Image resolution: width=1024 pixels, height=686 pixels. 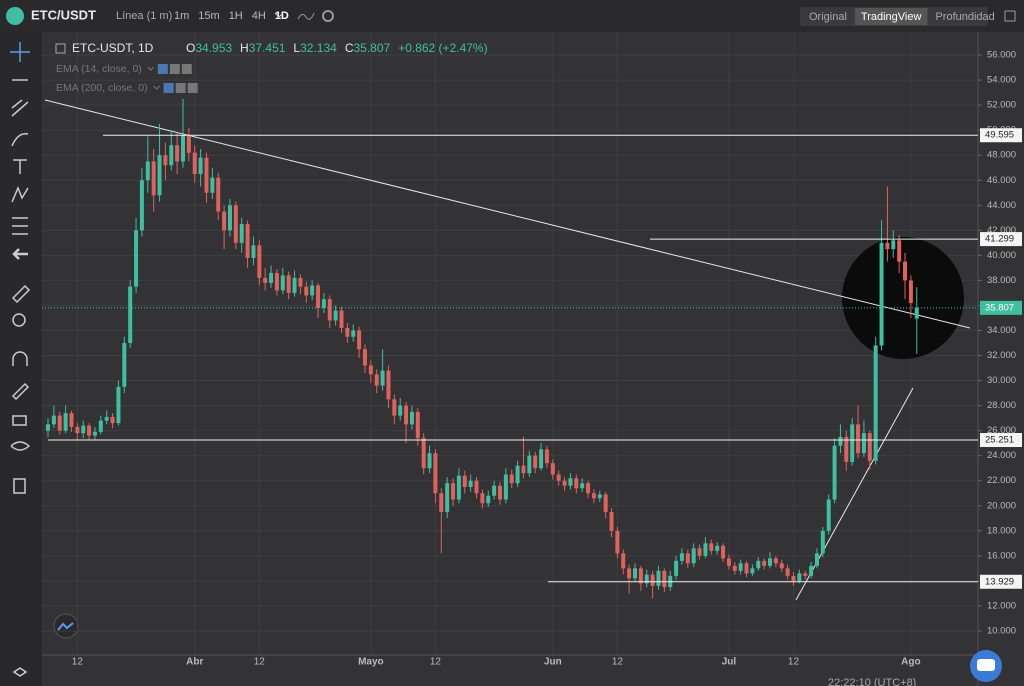 What do you see at coordinates (19, 320) in the screenshot?
I see `zoom-tool` at bounding box center [19, 320].